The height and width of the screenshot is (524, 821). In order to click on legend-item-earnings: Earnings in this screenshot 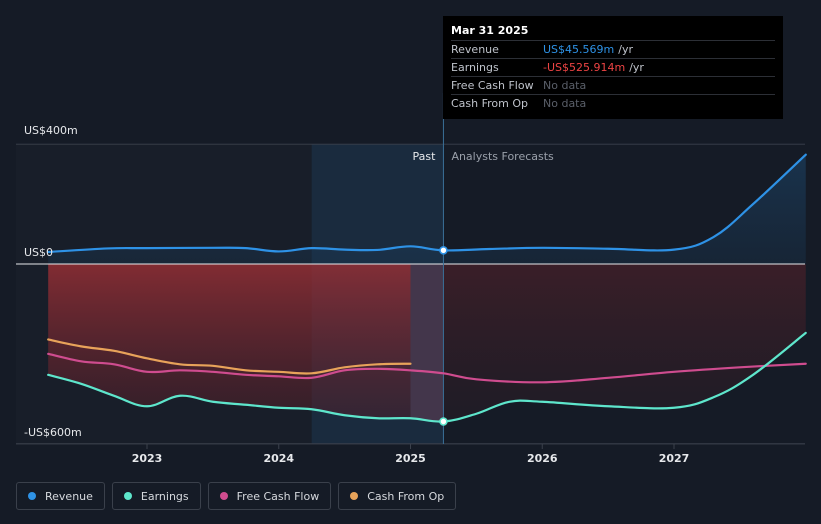, I will do `click(156, 496)`.